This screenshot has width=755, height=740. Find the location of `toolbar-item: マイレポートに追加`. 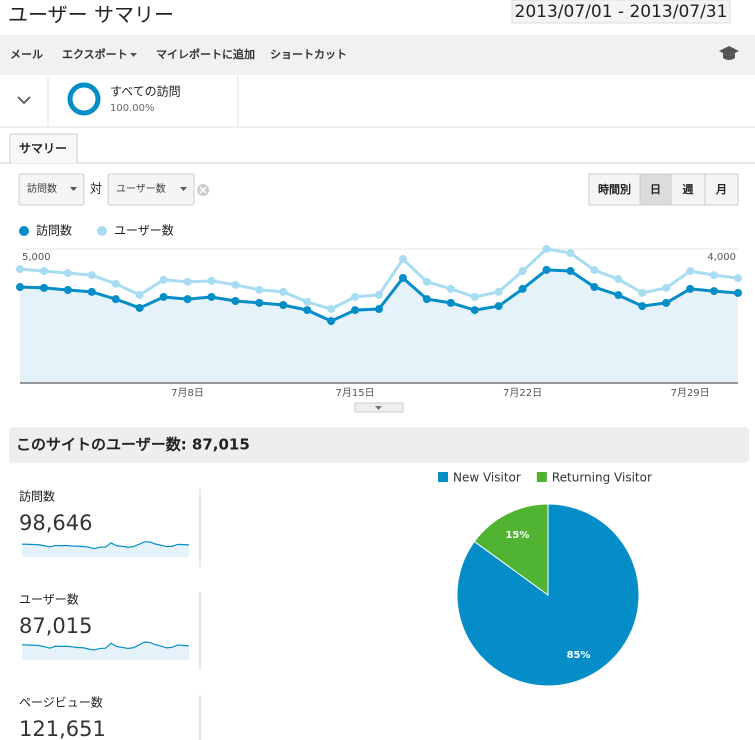

toolbar-item: マイレポートに追加 is located at coordinates (205, 54).